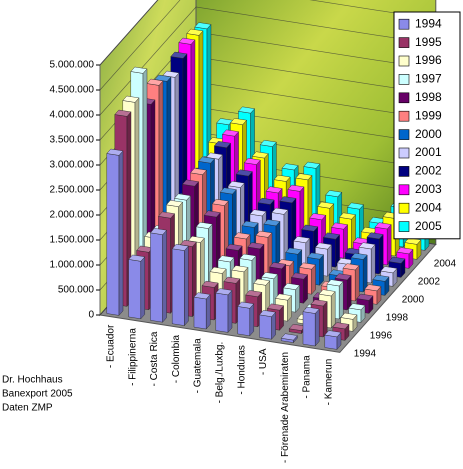  Describe the element at coordinates (413, 300) in the screenshot. I see `depth-label: 2000` at that location.